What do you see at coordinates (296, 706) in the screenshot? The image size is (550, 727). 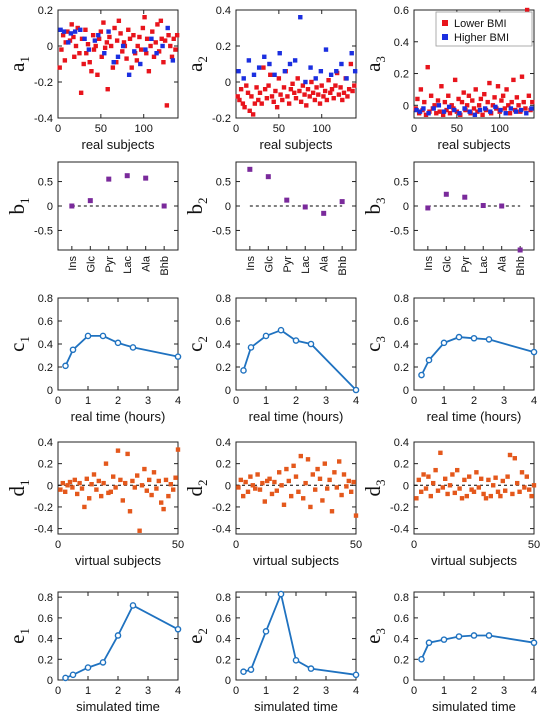 I see `x-axis-label: simulated time` at bounding box center [296, 706].